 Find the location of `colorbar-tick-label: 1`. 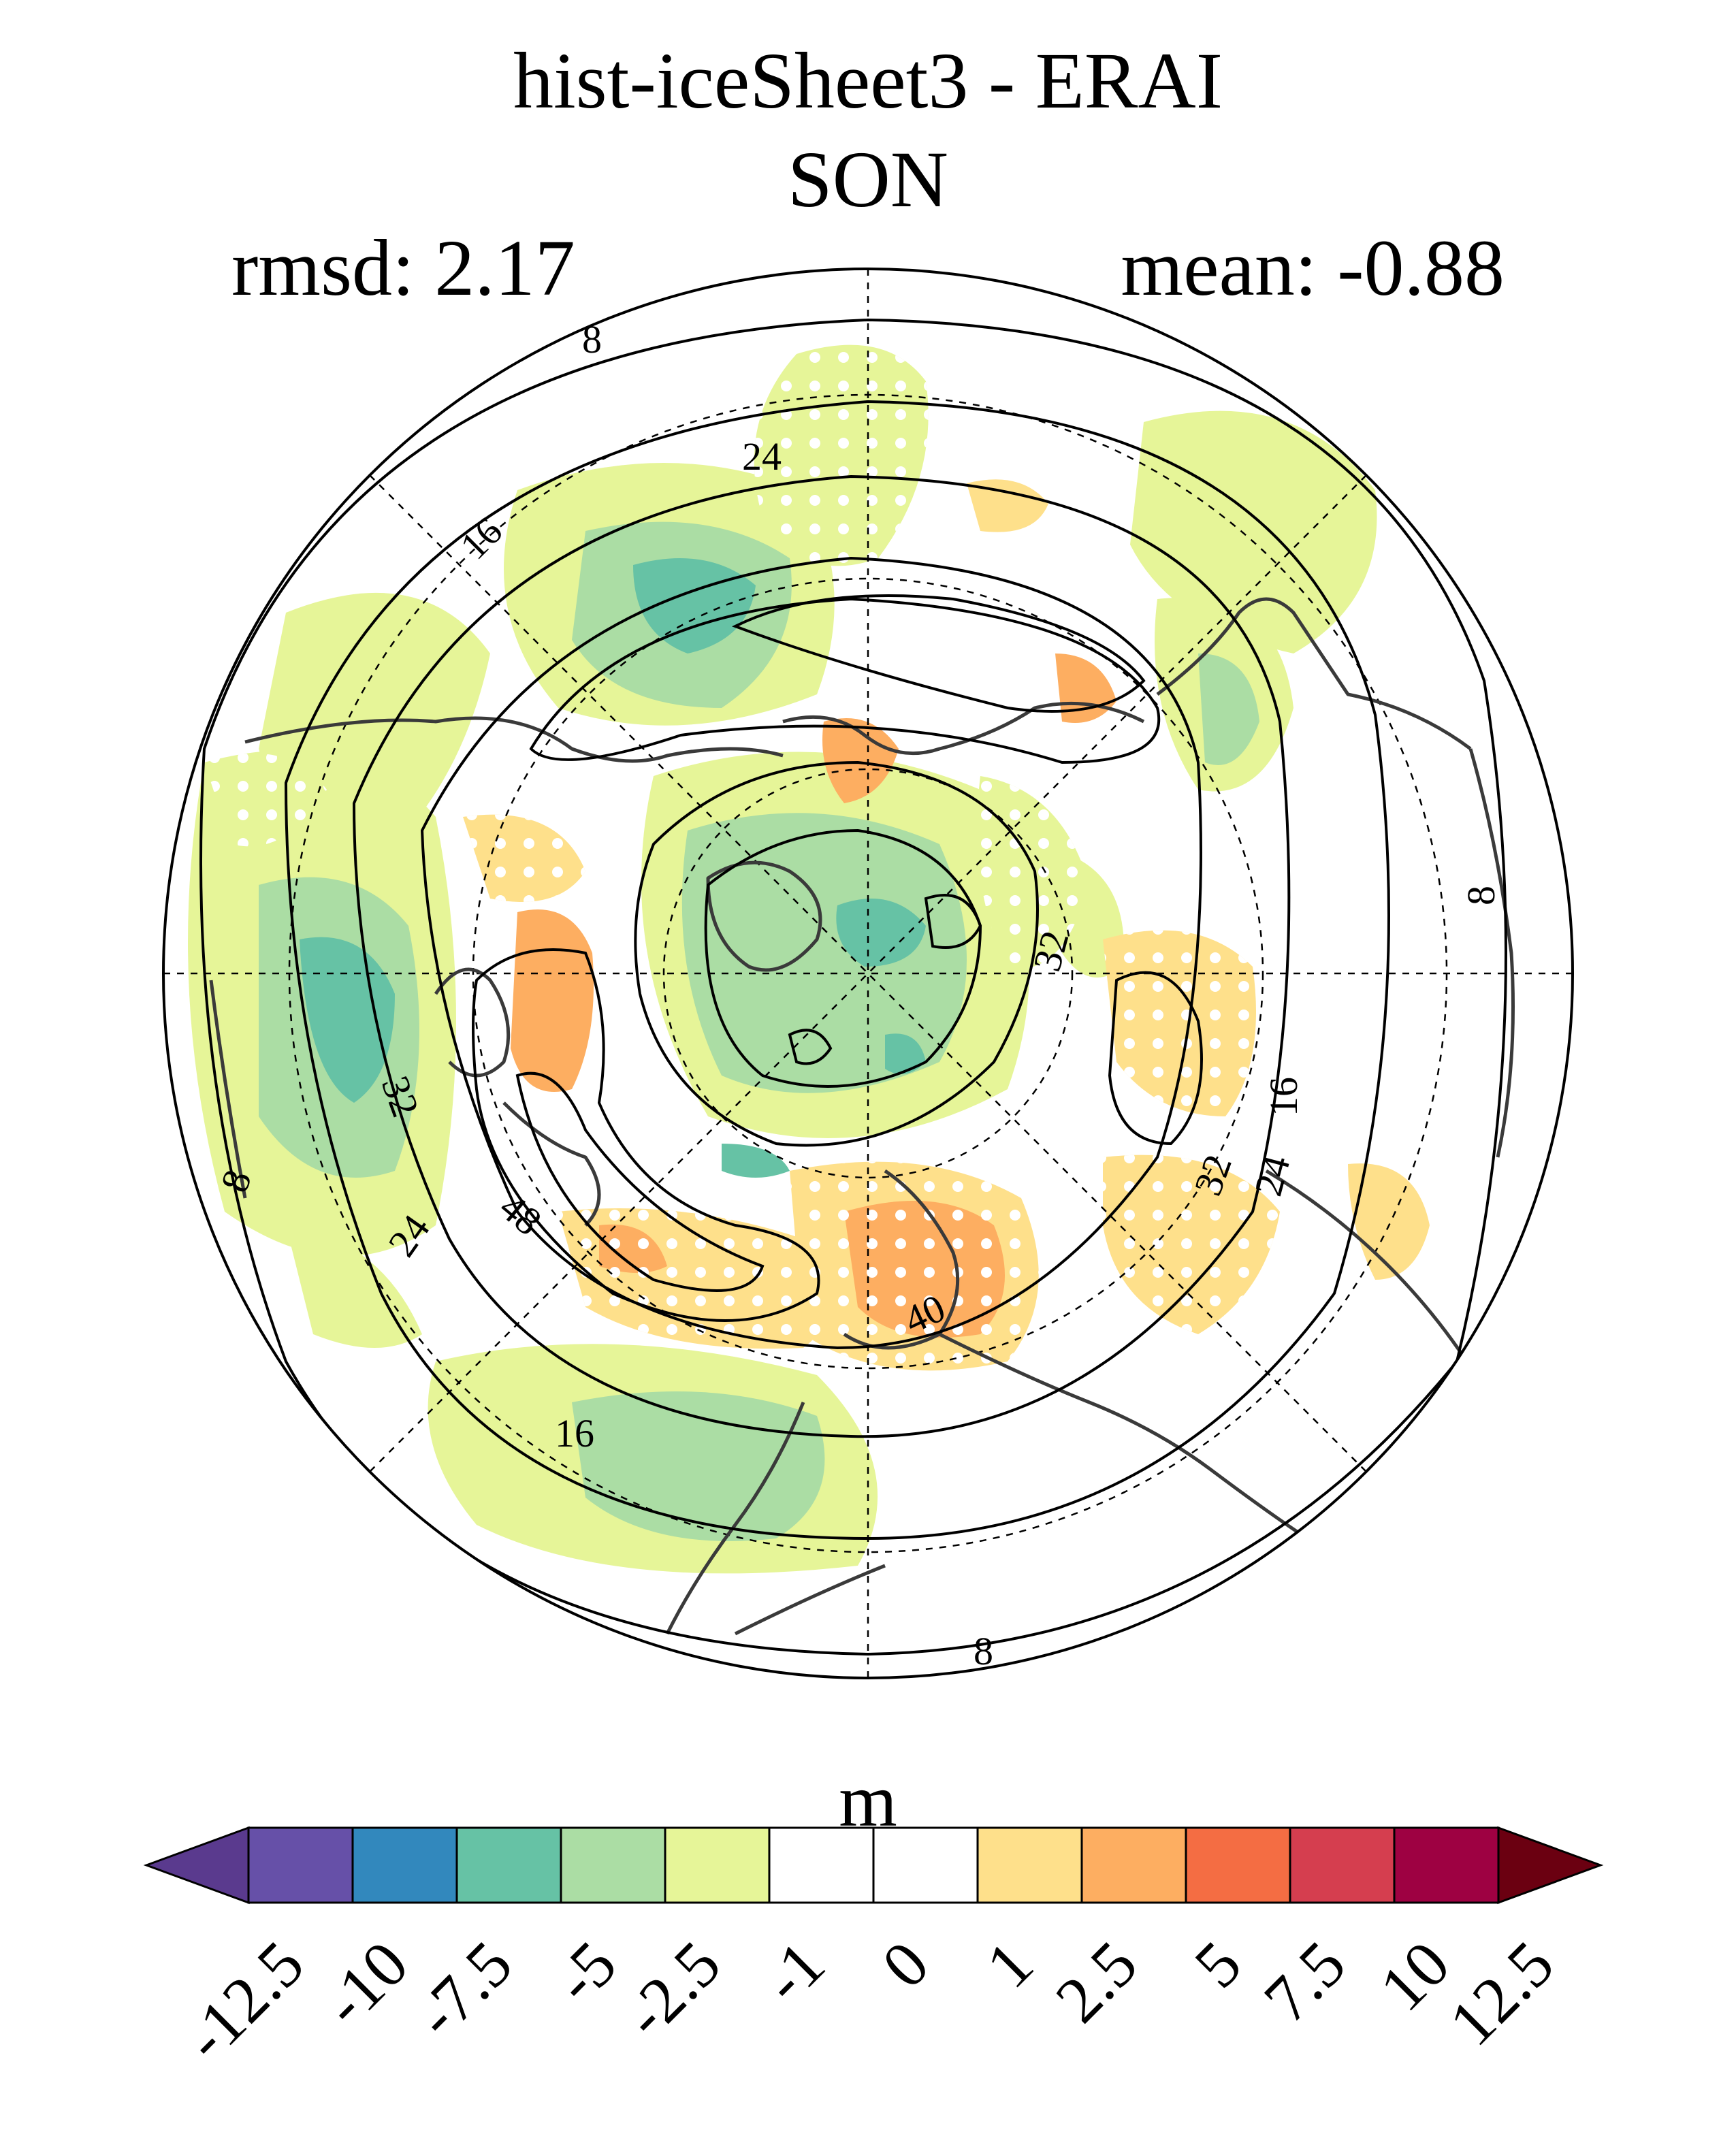

colorbar-tick-label: 1 is located at coordinates (1009, 1964).